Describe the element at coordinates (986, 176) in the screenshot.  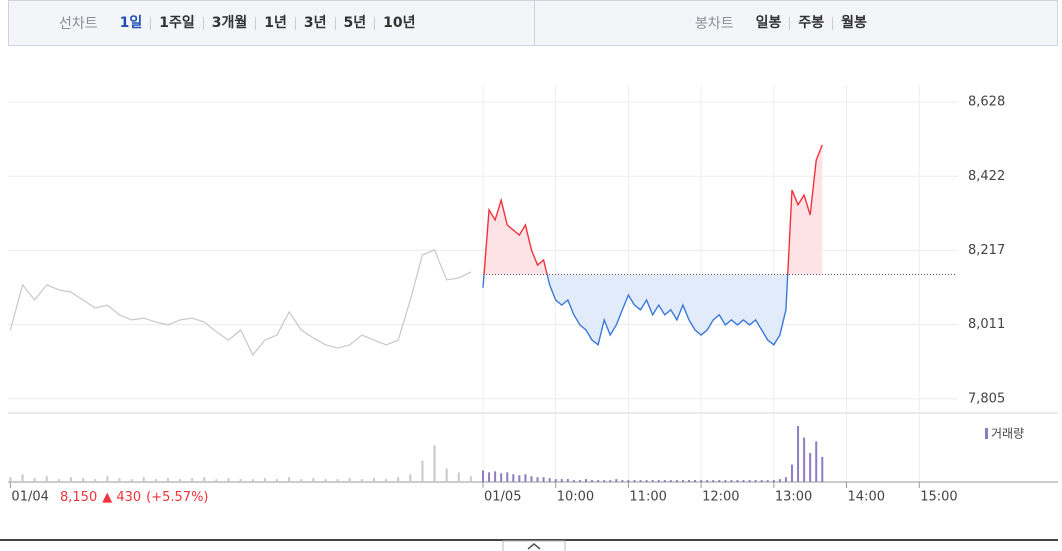
I see `y-tick-label: 8,422` at that location.